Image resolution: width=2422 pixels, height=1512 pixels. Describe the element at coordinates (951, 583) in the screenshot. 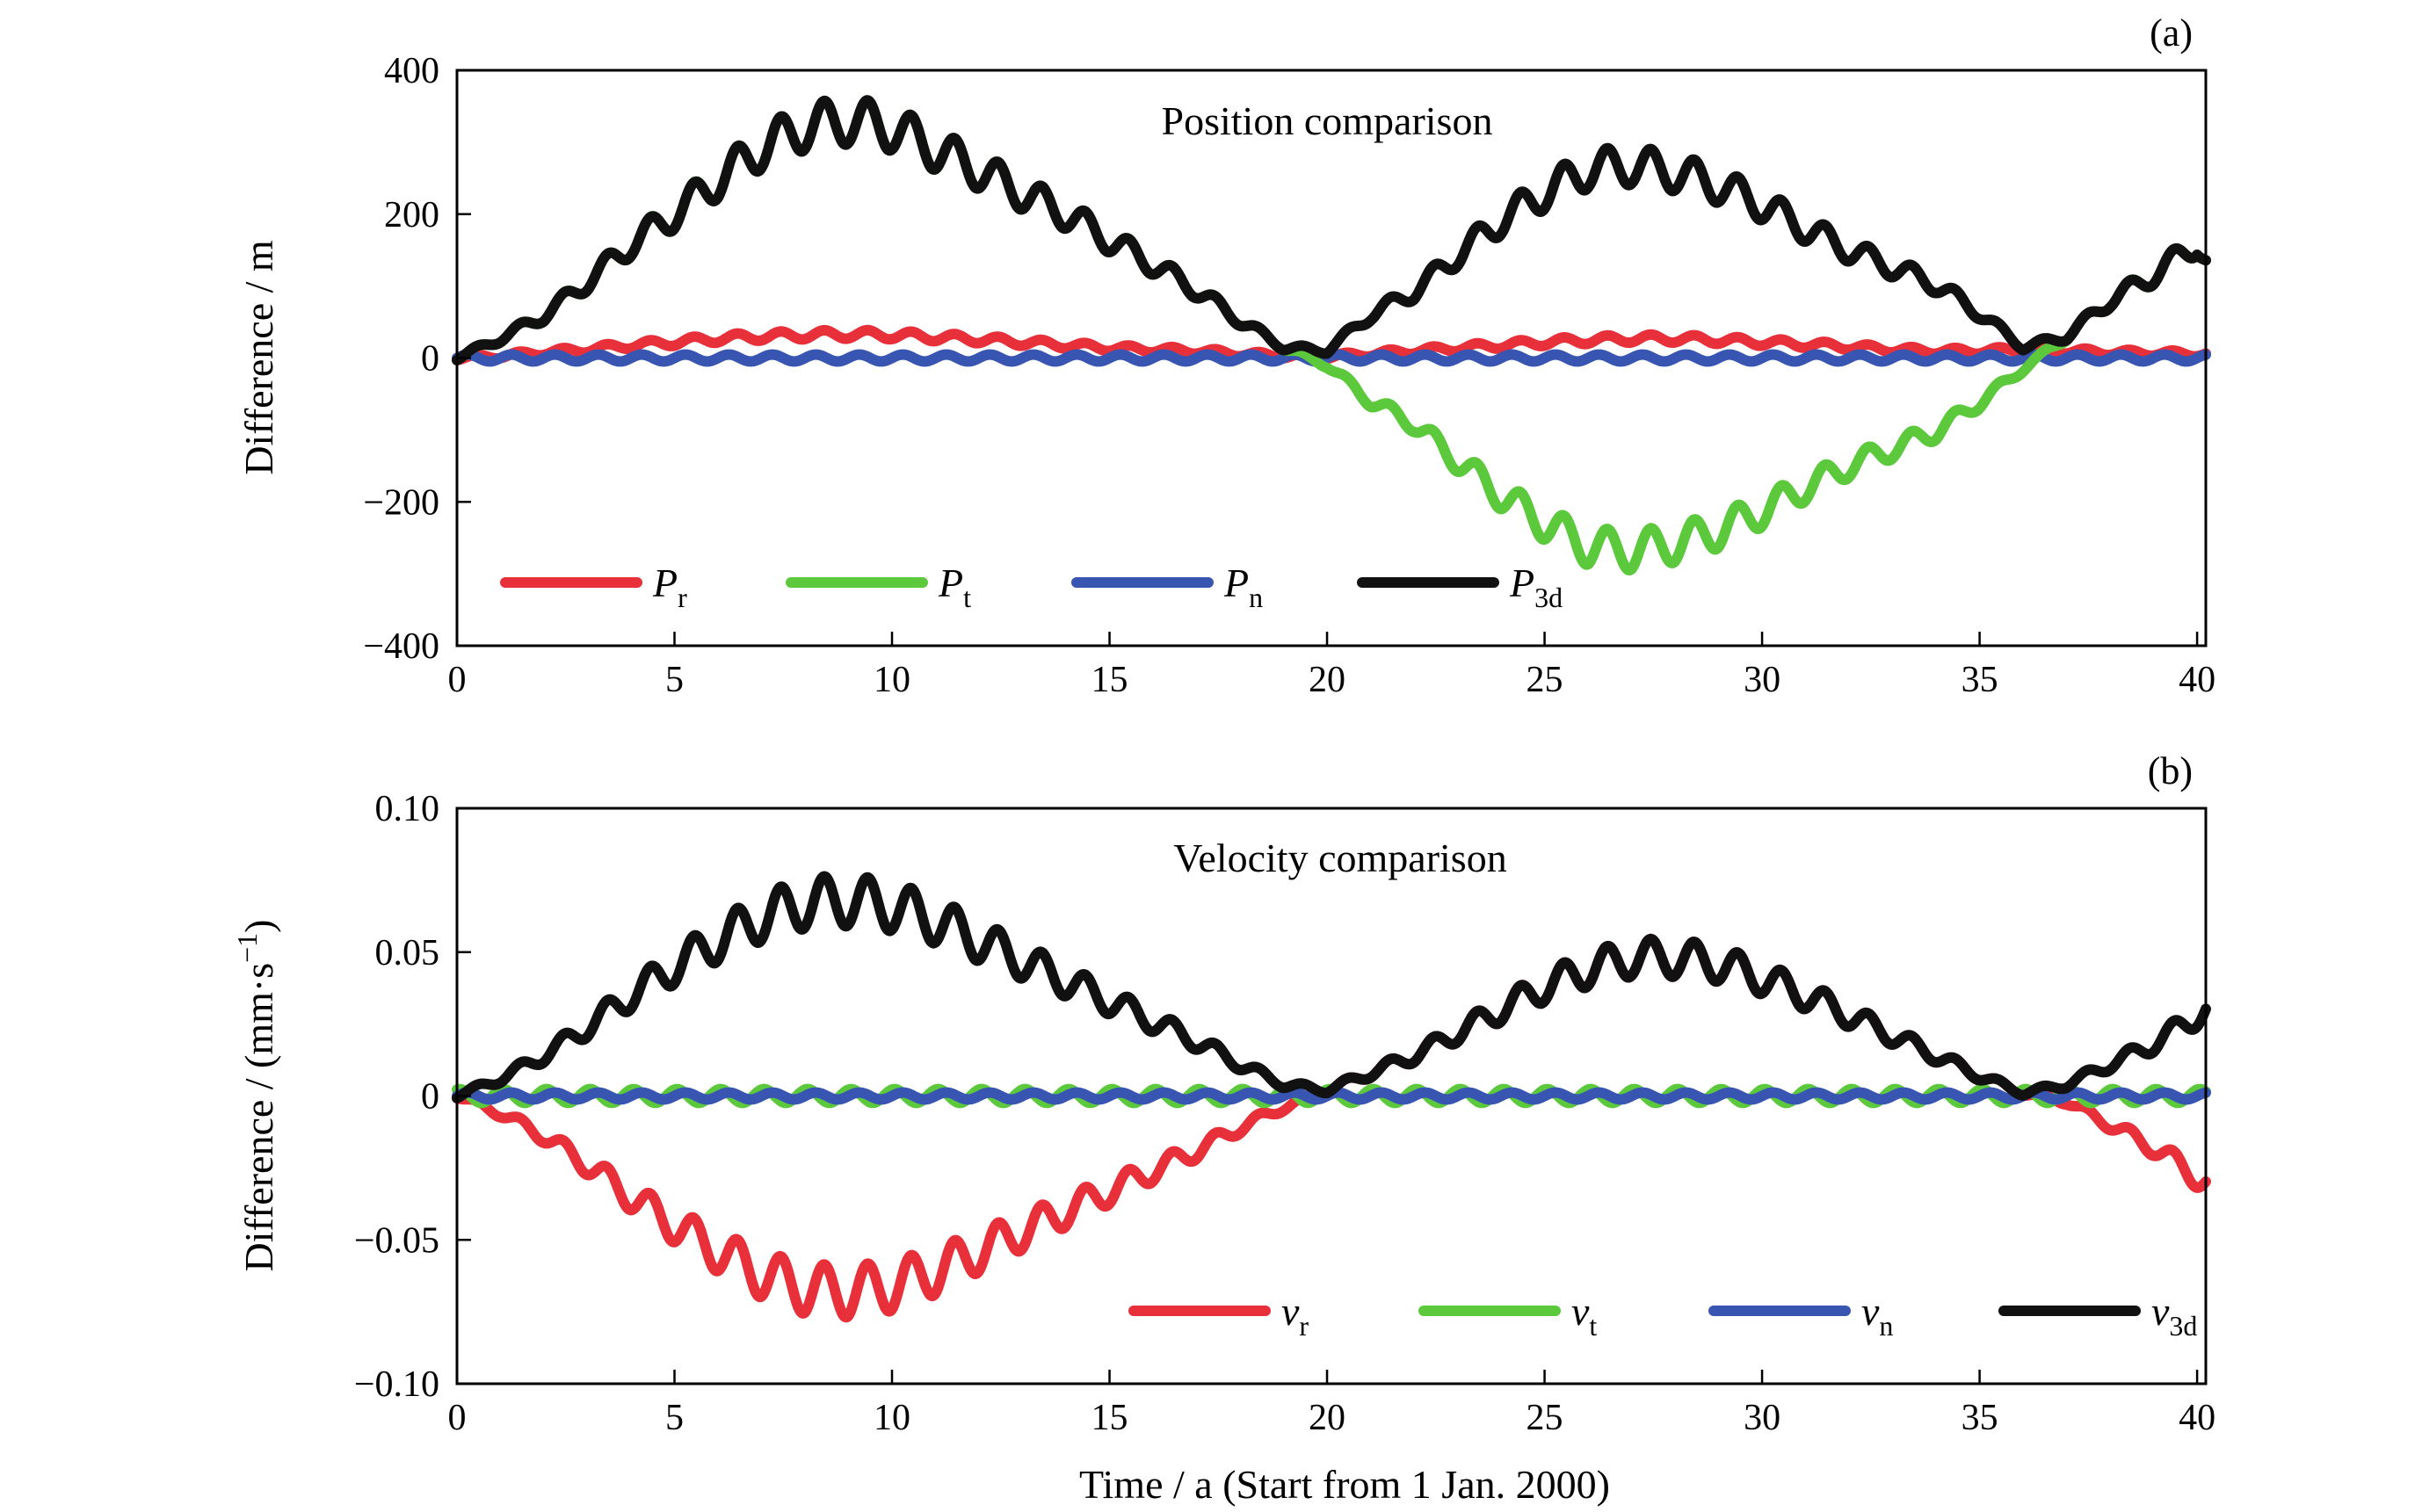

I see `legend-label-main-a-t: P` at that location.